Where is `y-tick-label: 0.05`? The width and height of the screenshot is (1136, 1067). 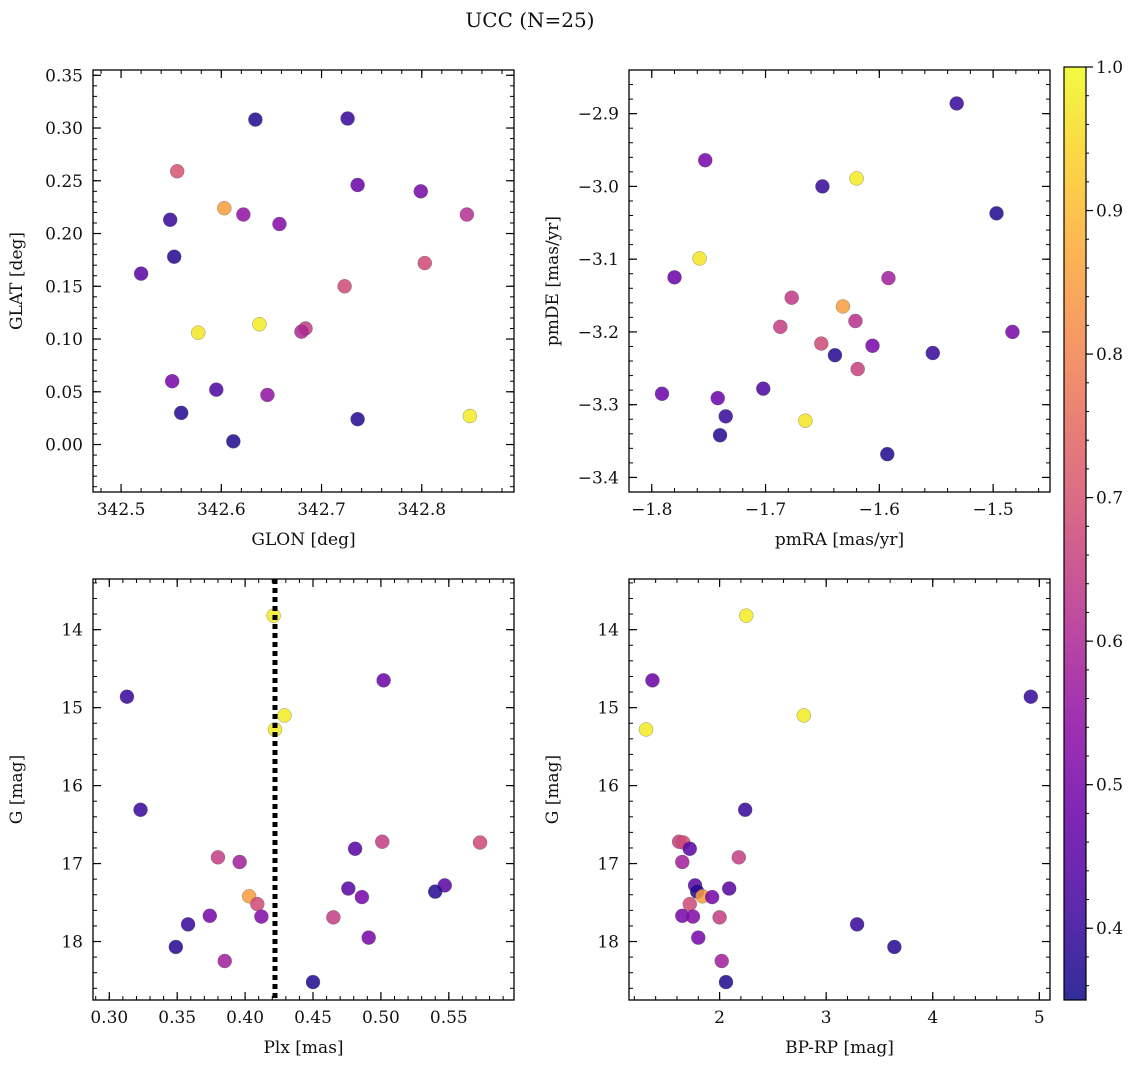
y-tick-label: 0.05 is located at coordinates (64, 393).